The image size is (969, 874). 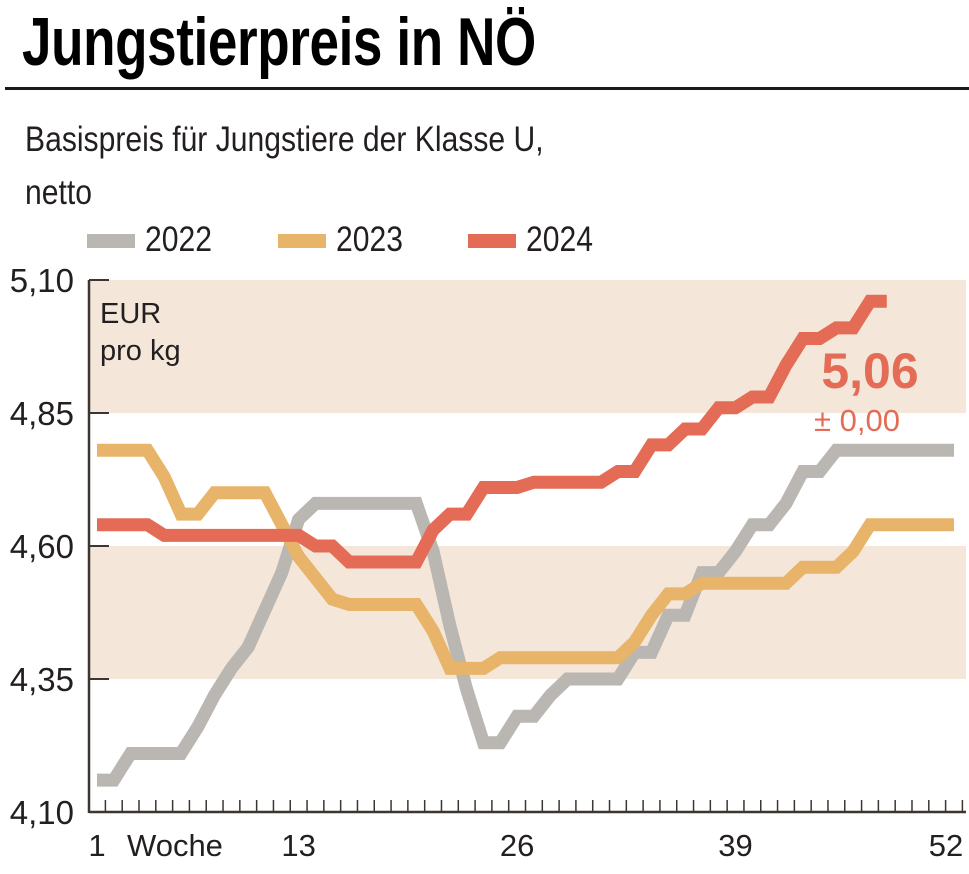 I want to click on x-axis-tick-labels: 1 13 26 39 52, so click(x=525, y=845).